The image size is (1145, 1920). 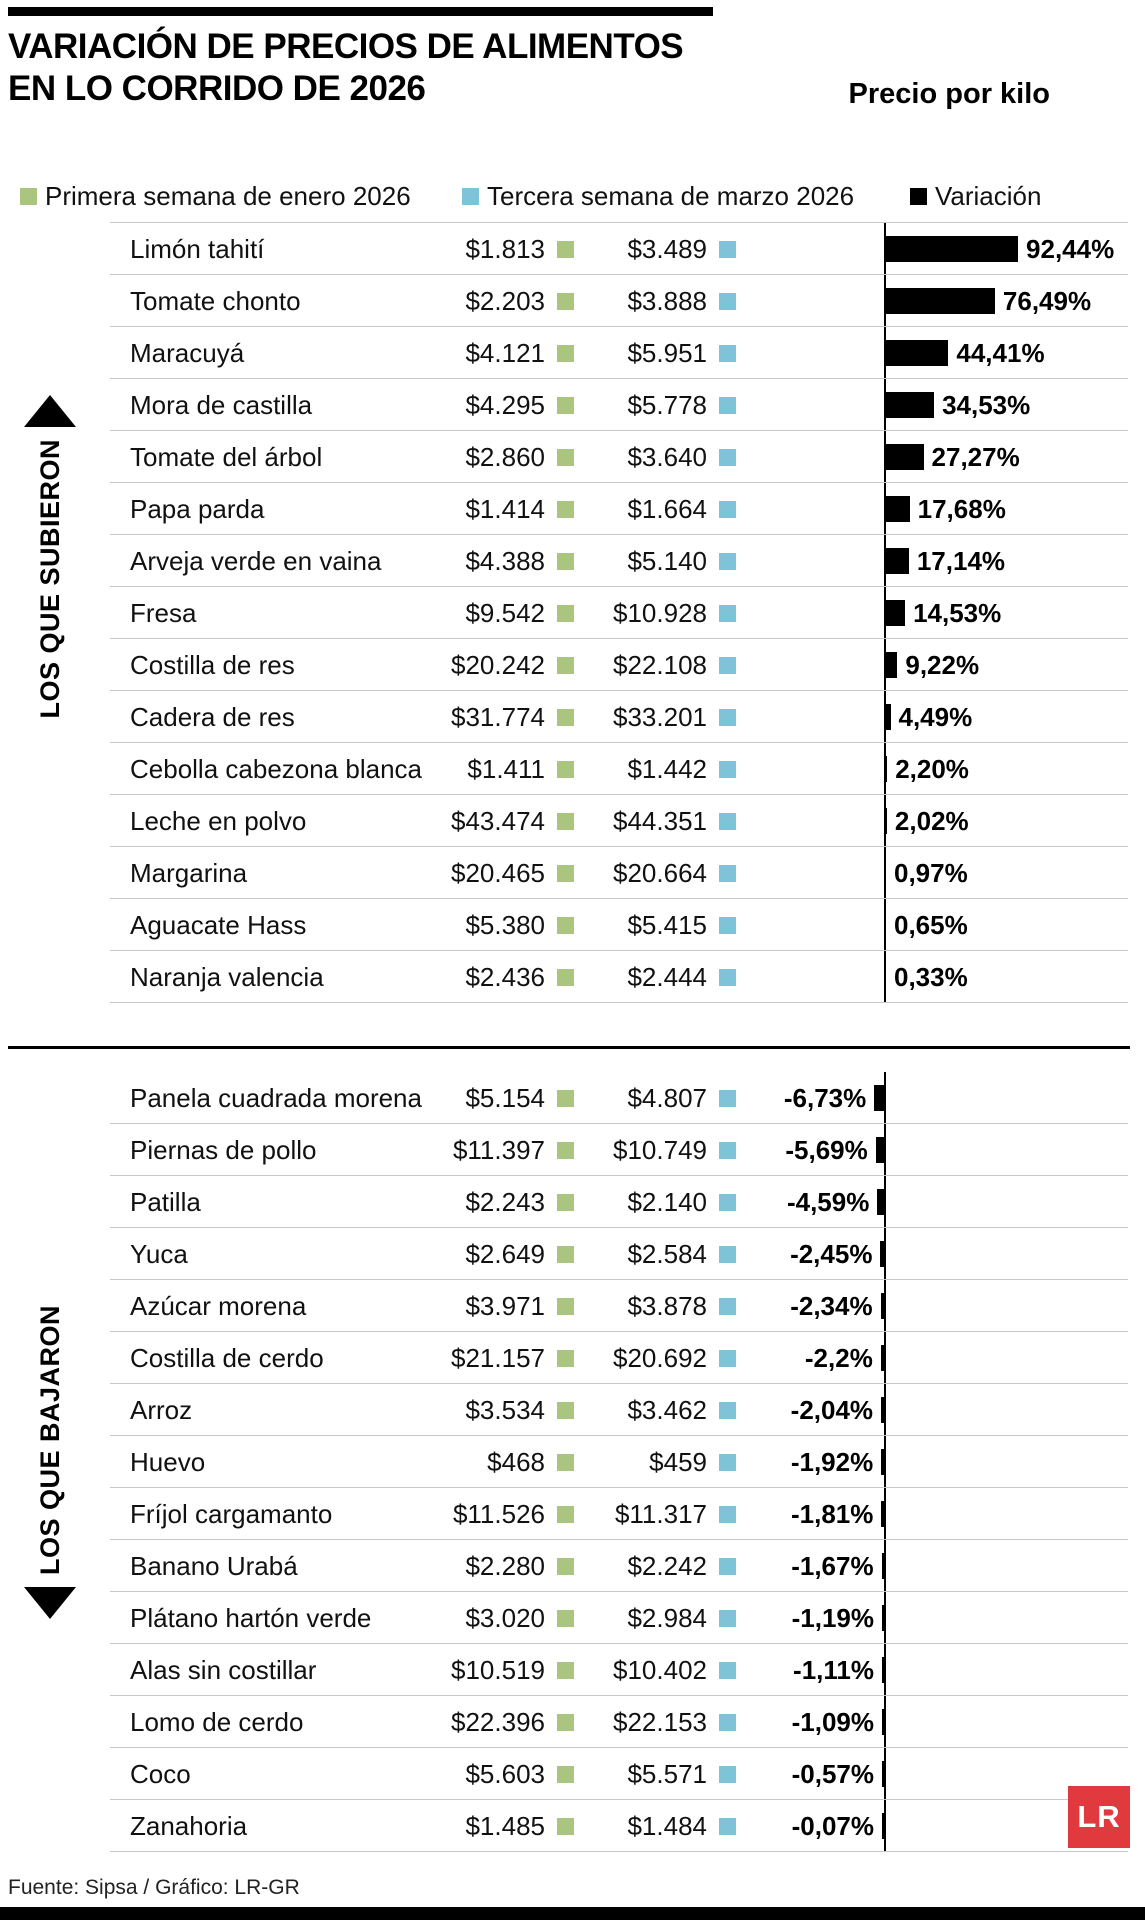 What do you see at coordinates (217, 1722) in the screenshot?
I see `item-name: Lomo de cerdo` at bounding box center [217, 1722].